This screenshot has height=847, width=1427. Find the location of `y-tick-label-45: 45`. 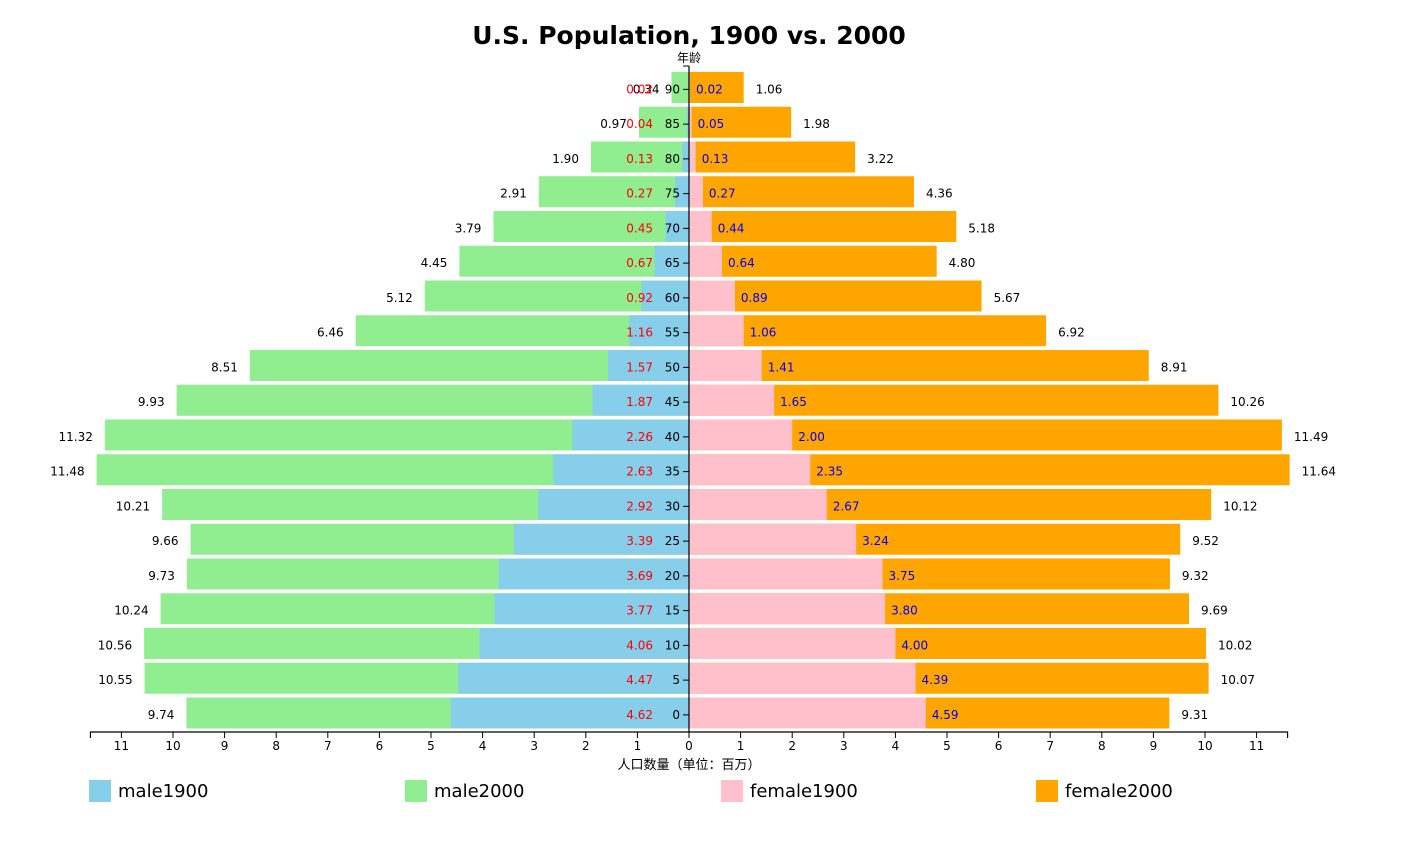

y-tick-label-45: 45 is located at coordinates (672, 402).